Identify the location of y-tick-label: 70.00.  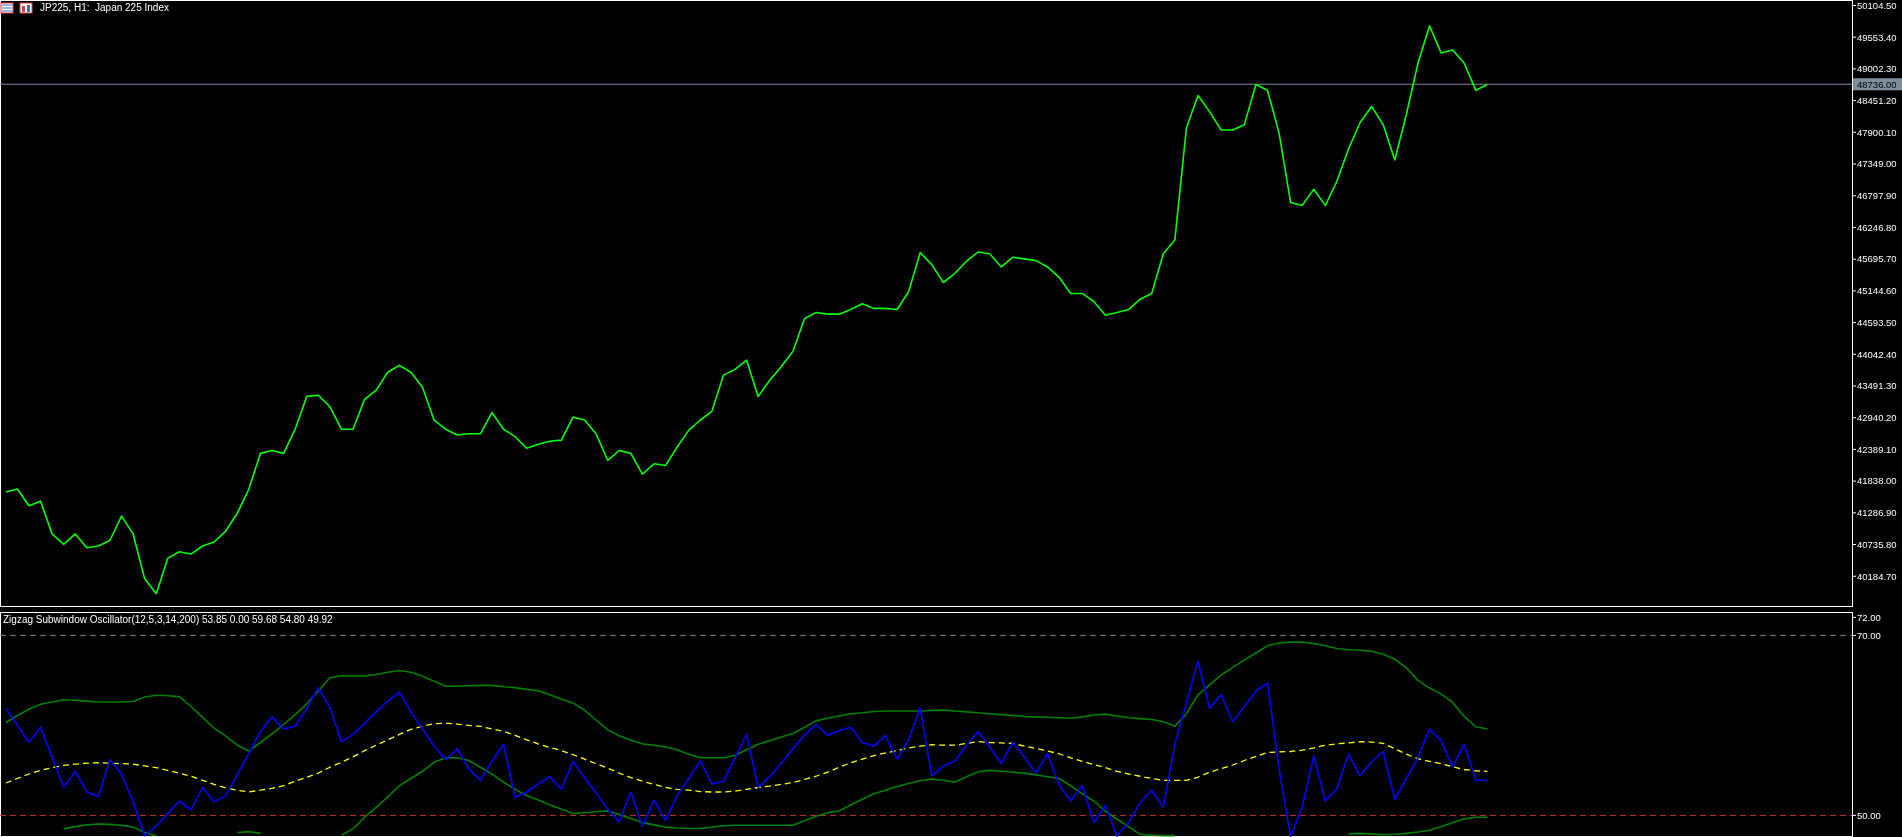
(1869, 635).